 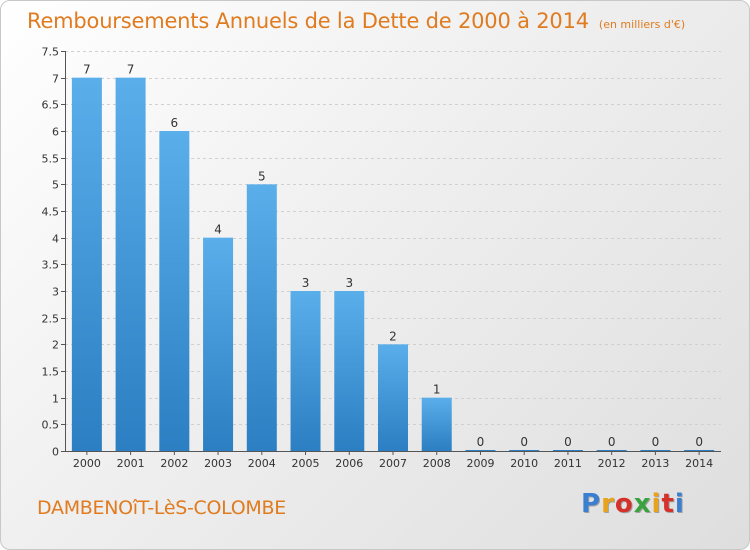 I want to click on chart-subtitle: (en milliers d'€), so click(x=642, y=24).